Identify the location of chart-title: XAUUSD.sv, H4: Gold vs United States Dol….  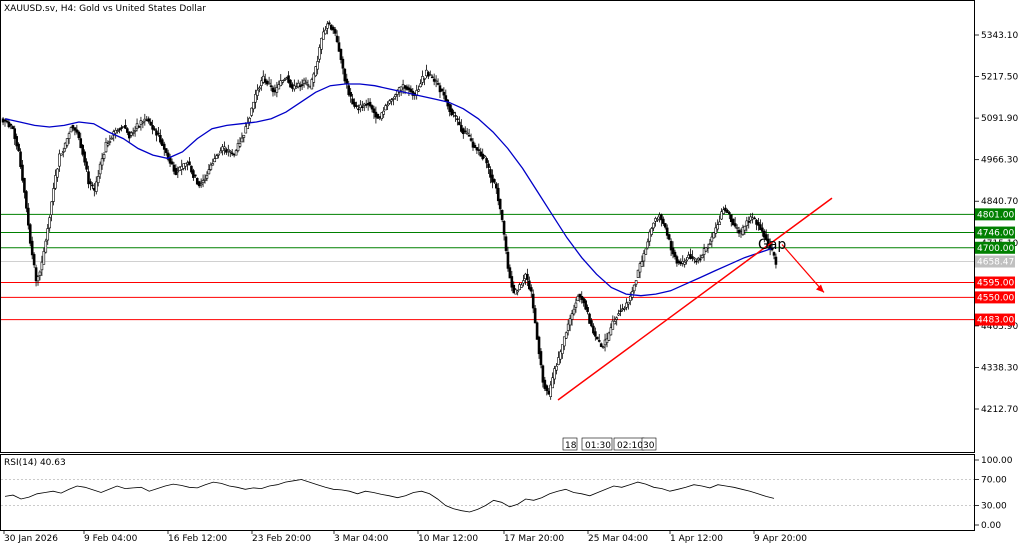
(105, 9).